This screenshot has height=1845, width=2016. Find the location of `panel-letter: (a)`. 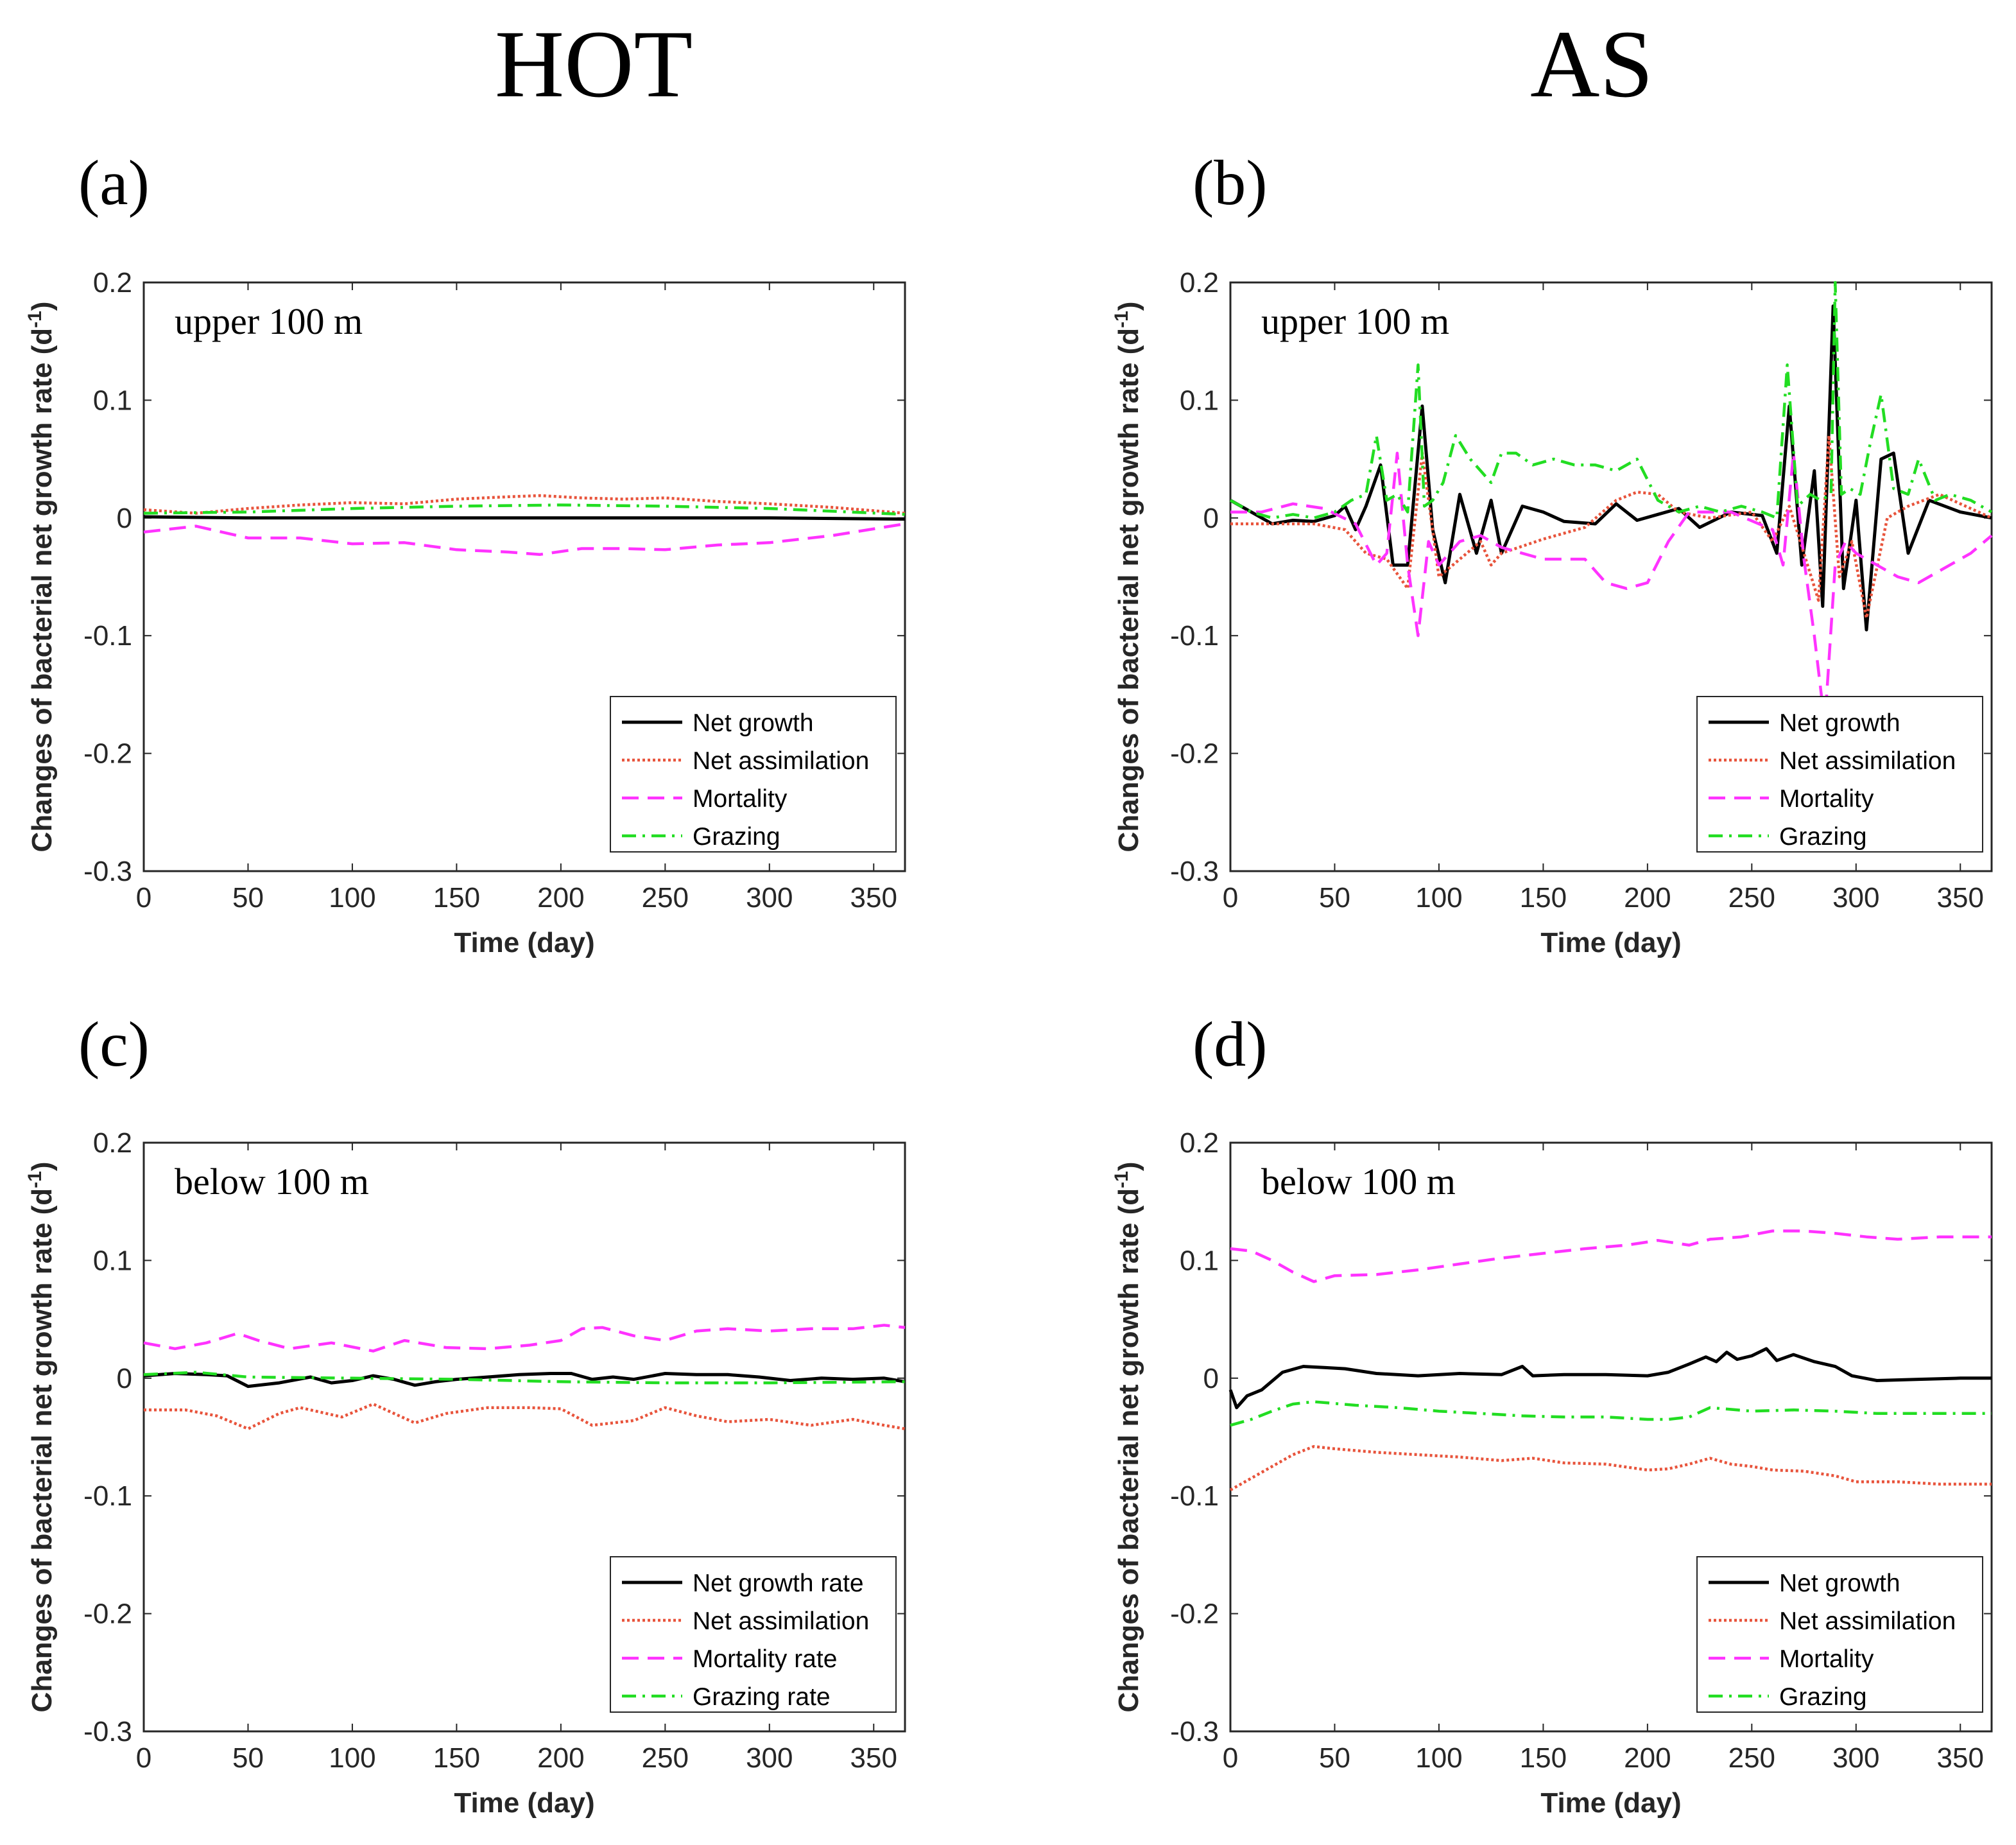

panel-letter: (a) is located at coordinates (114, 182).